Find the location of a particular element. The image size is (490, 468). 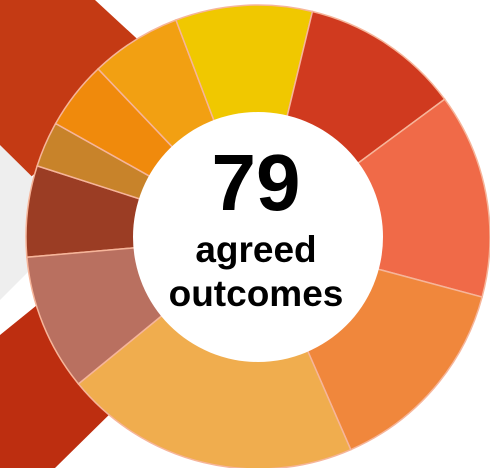

center-label-line-2: outcomes is located at coordinates (256, 293).